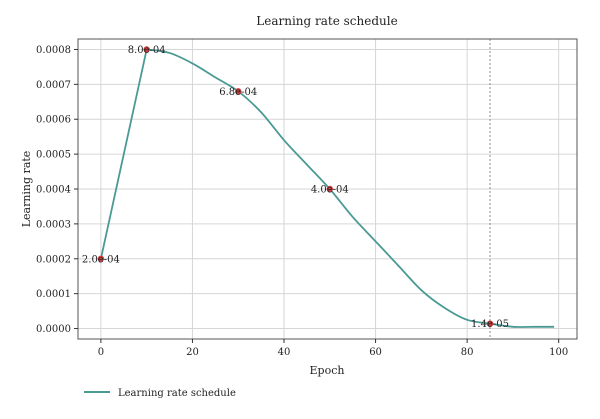  I want to click on marker-label: 8.0e-04, so click(147, 50).